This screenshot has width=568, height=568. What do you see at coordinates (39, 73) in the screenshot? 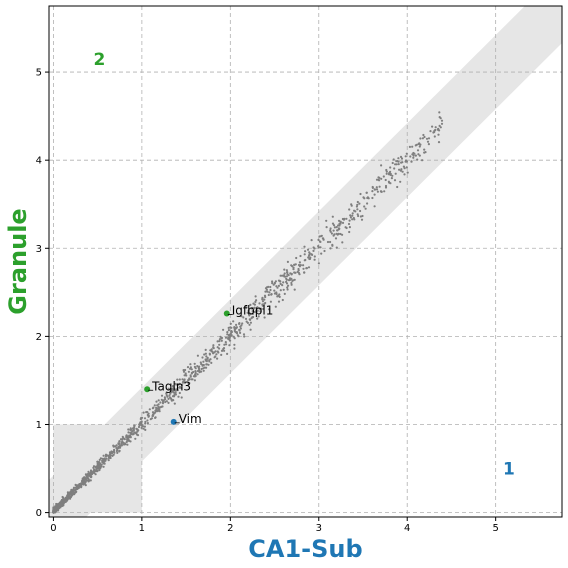
I see `y-tick-label: 5` at bounding box center [39, 73].